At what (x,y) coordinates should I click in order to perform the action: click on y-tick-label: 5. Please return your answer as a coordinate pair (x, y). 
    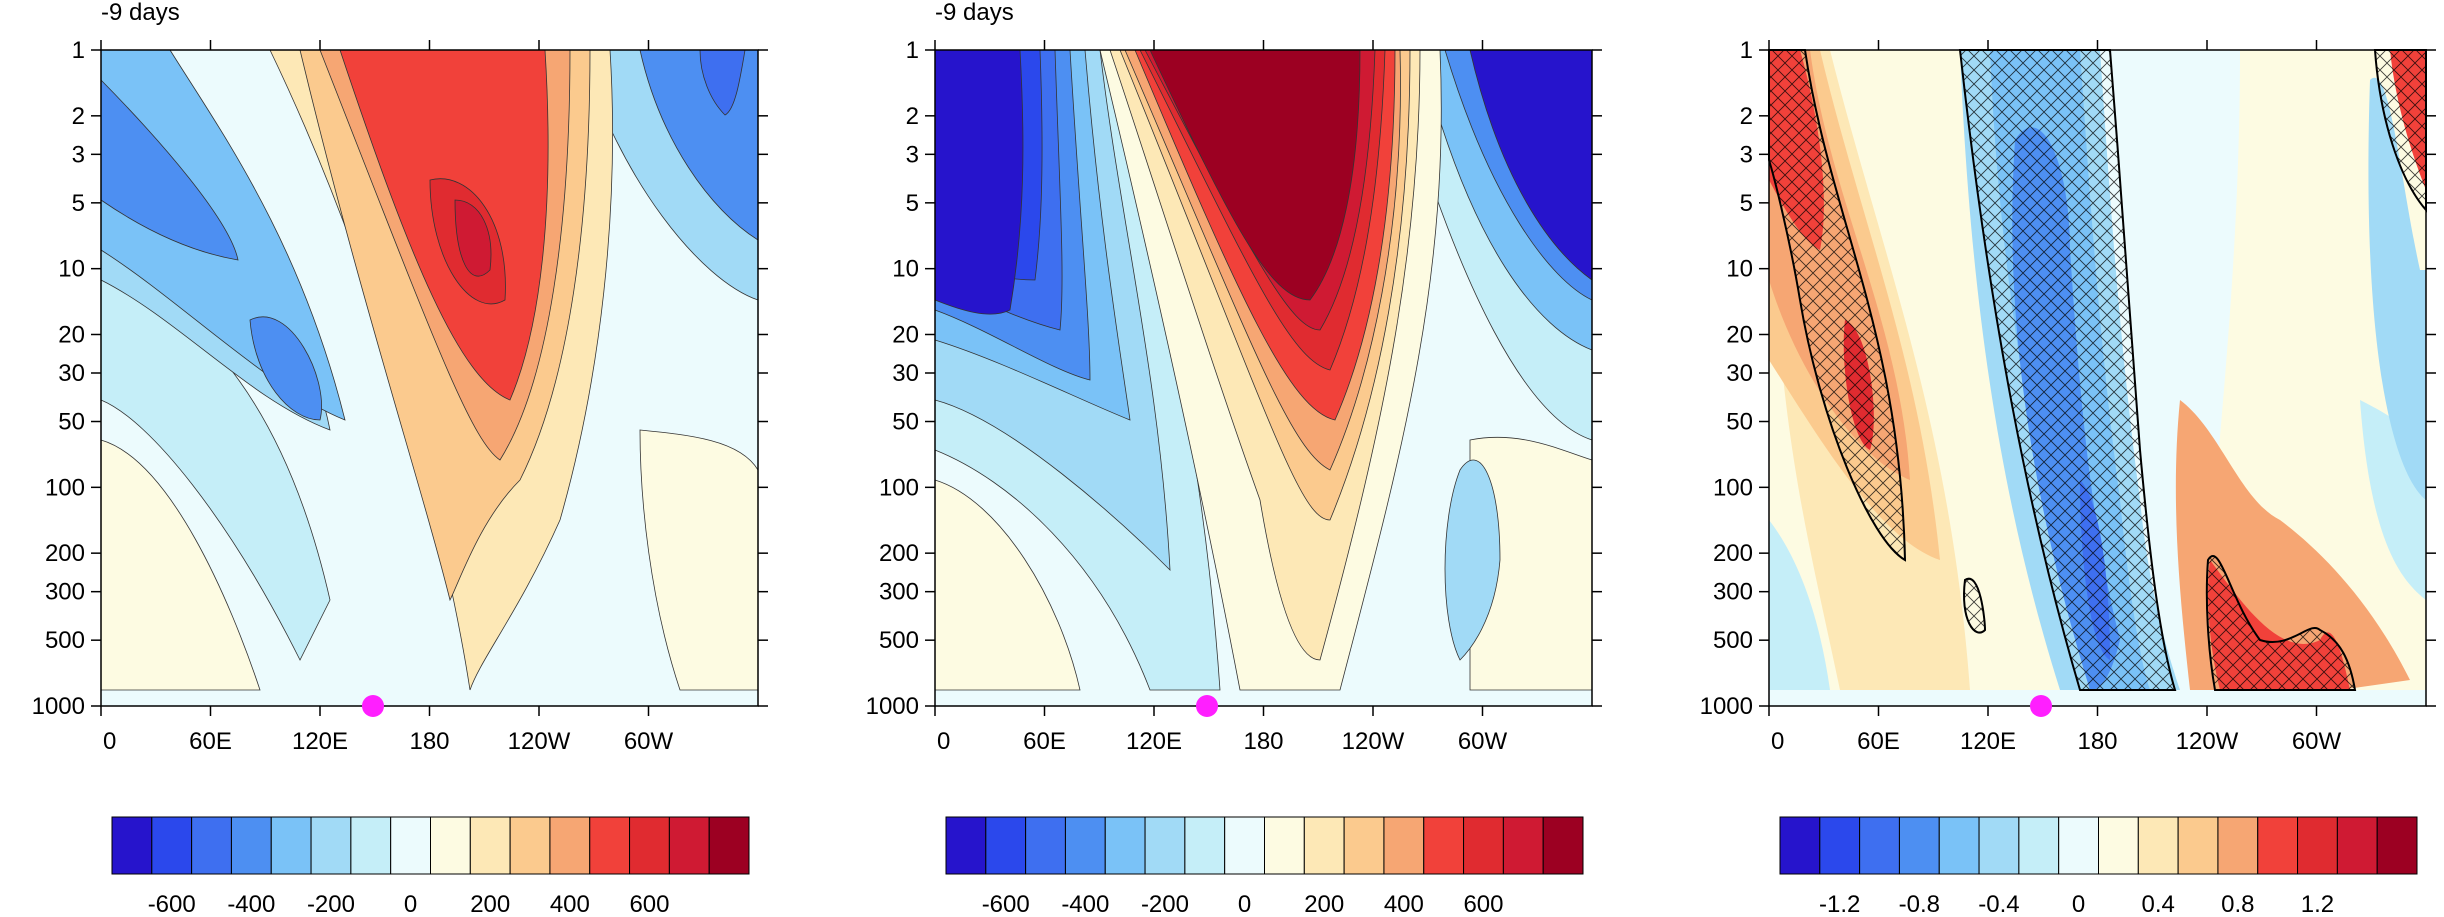
    Looking at the image, I should click on (78, 203).